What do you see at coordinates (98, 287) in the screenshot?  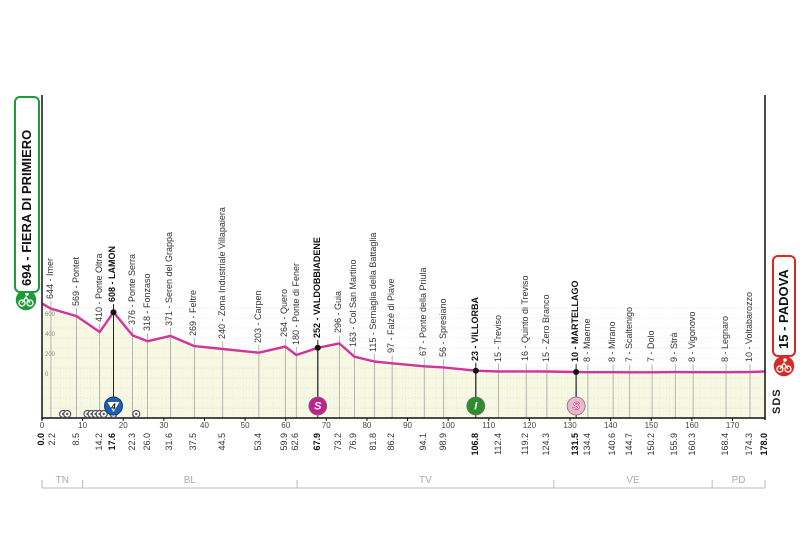 I see `waypoint-label: 410 - Ponte Oltra` at bounding box center [98, 287].